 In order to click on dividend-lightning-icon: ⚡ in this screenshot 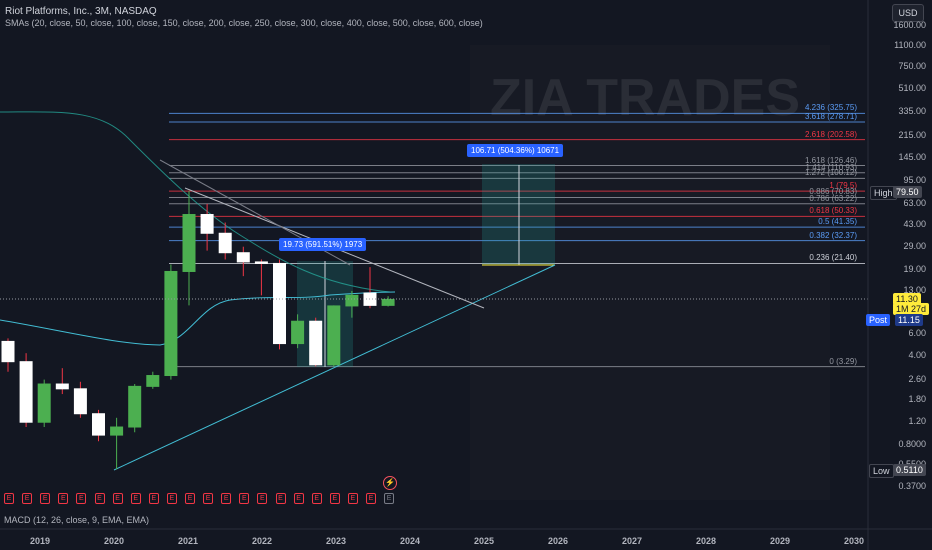, I will do `click(390, 483)`.